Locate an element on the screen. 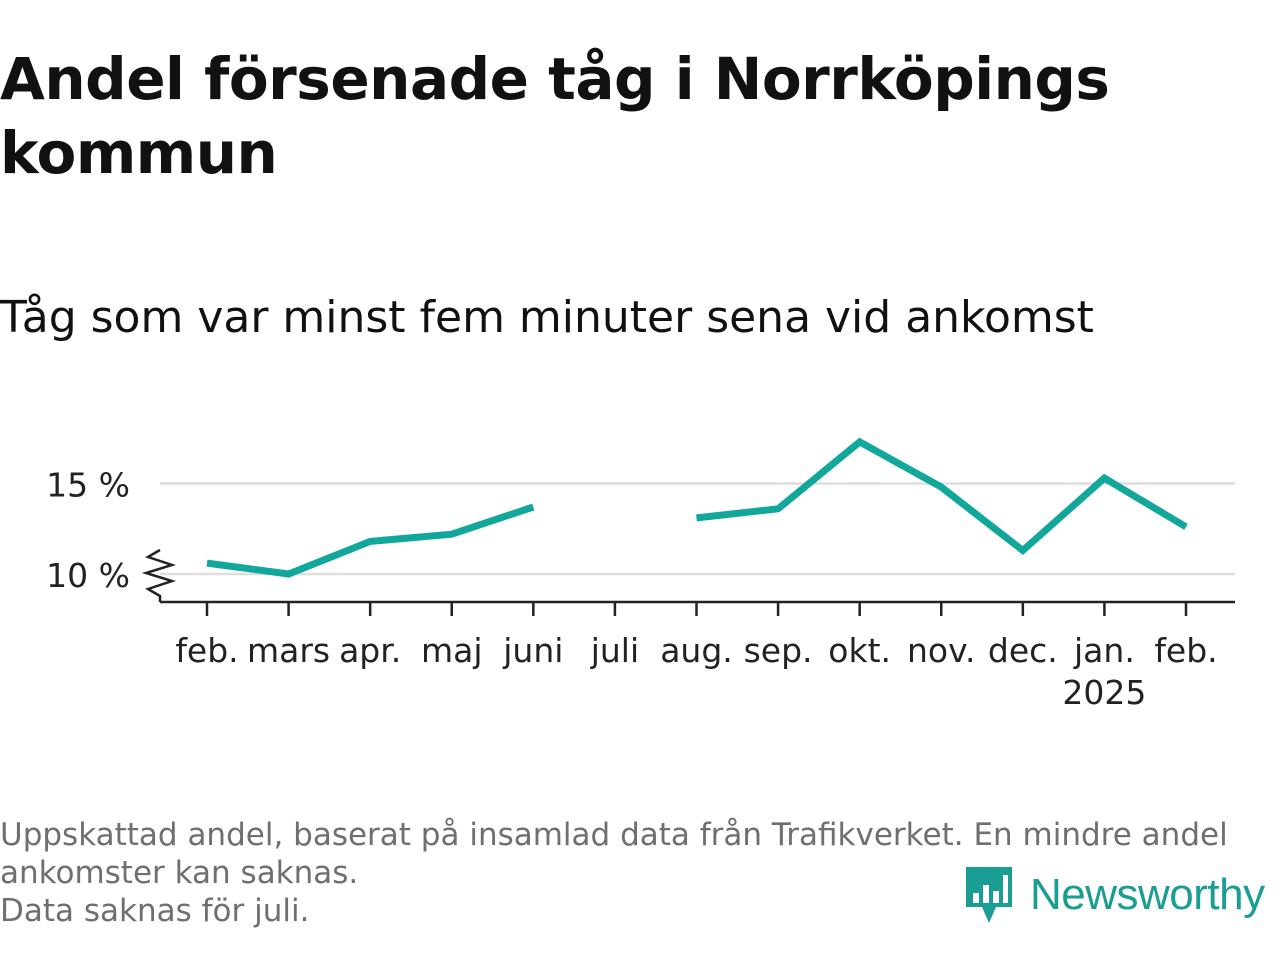 The height and width of the screenshot is (960, 1280). x-tick-label: juni is located at coordinates (532, 650).